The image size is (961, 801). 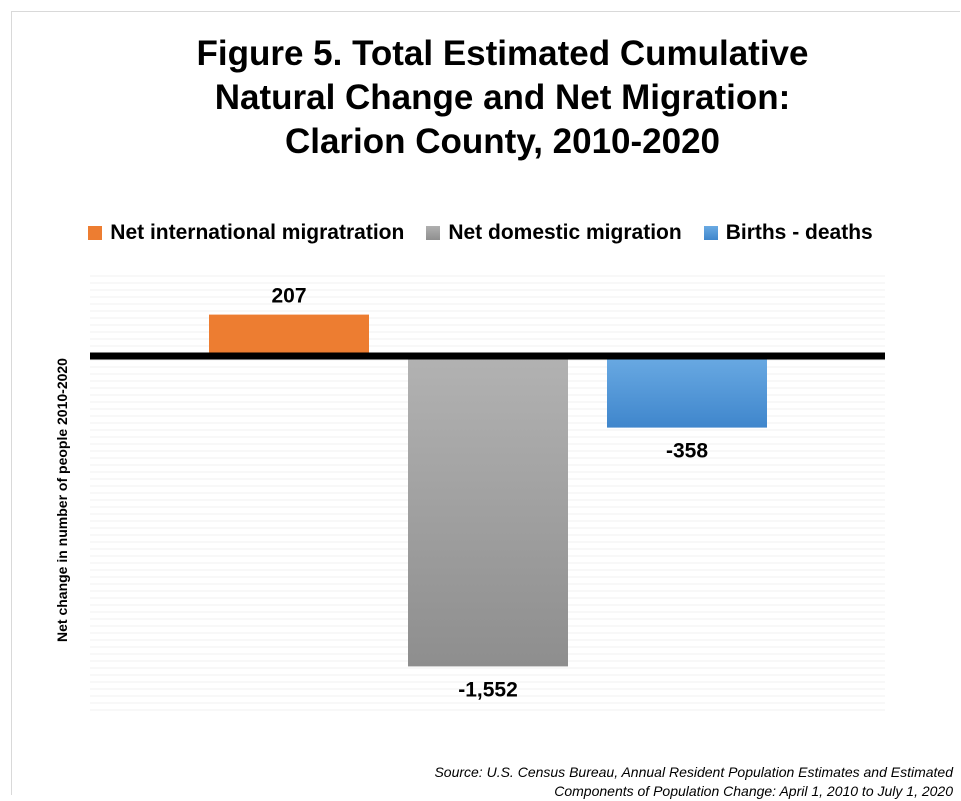 What do you see at coordinates (502, 141) in the screenshot?
I see `title-line-3: Clarion County, 2010-2020` at bounding box center [502, 141].